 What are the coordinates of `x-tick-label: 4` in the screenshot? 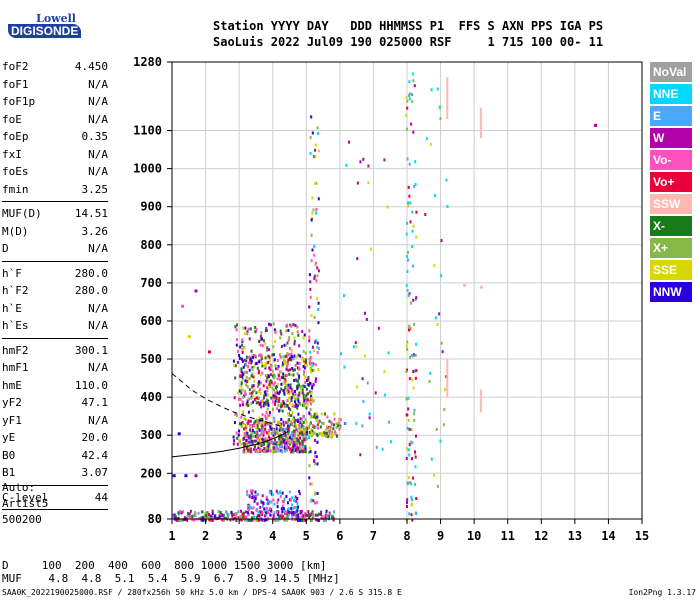 It's located at (272, 536).